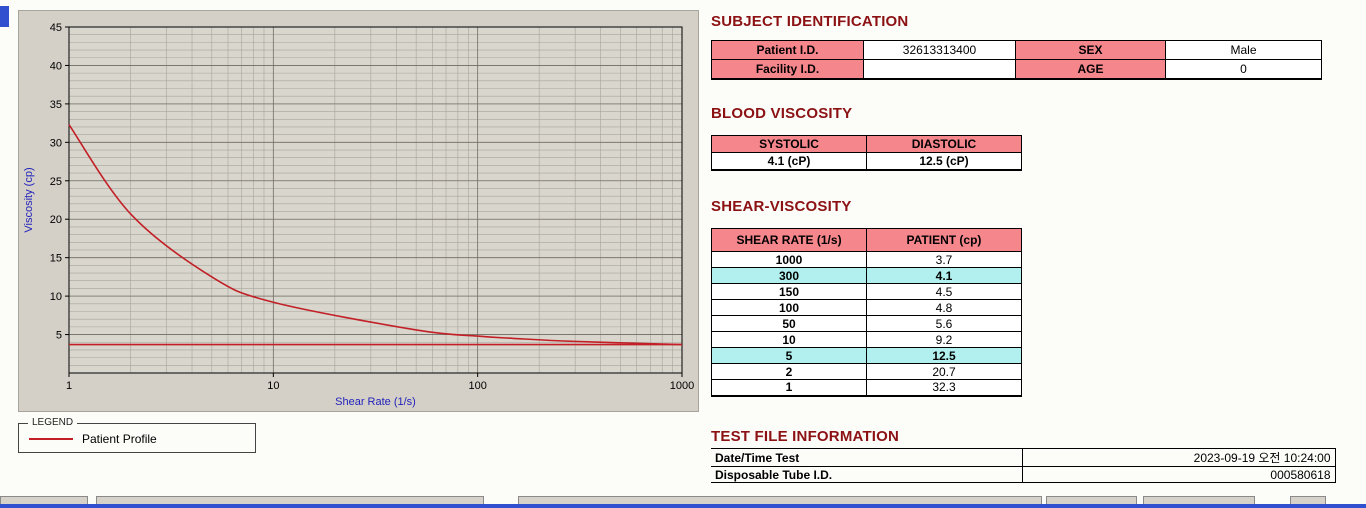 The height and width of the screenshot is (508, 1366). Describe the element at coordinates (789, 291) in the screenshot. I see `shear-rate-cell: 150` at that location.